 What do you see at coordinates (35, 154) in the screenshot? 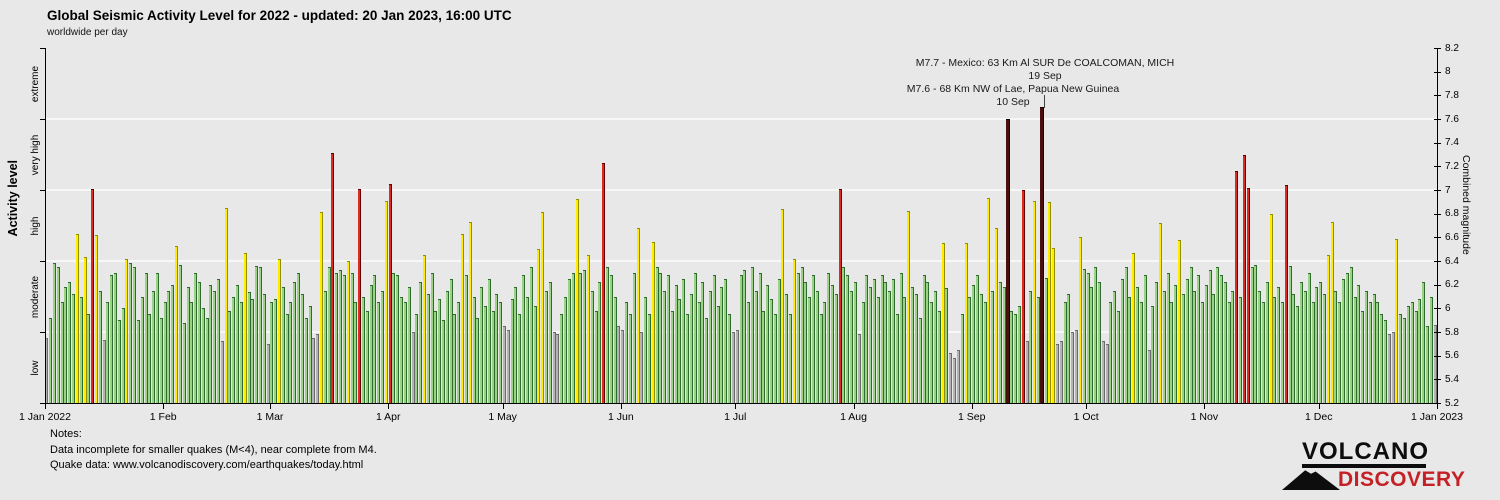
I see `activity-category-label: very high` at bounding box center [35, 154].